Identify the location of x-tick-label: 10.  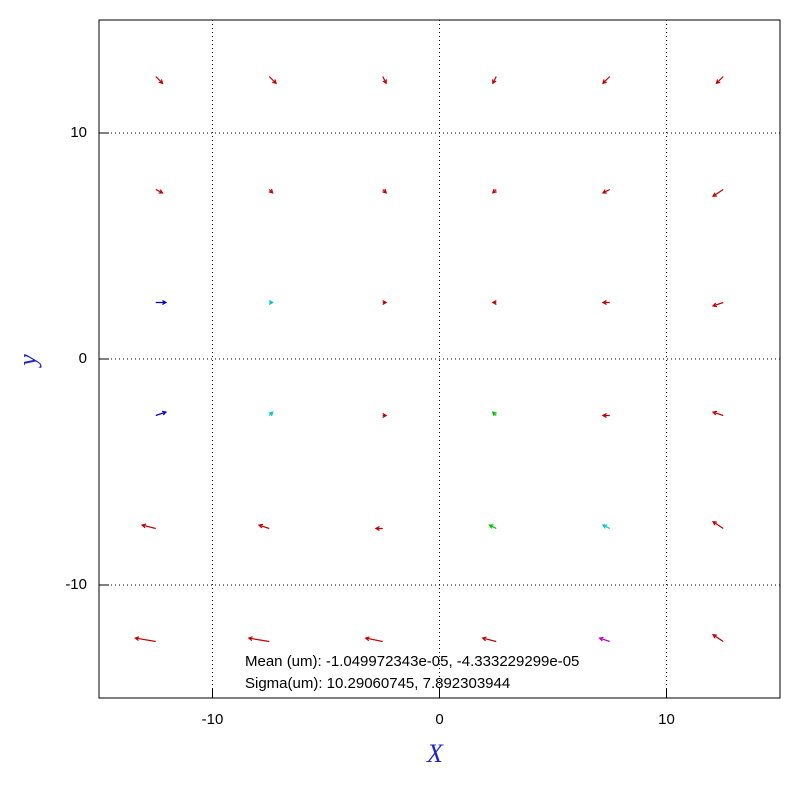
(666, 719).